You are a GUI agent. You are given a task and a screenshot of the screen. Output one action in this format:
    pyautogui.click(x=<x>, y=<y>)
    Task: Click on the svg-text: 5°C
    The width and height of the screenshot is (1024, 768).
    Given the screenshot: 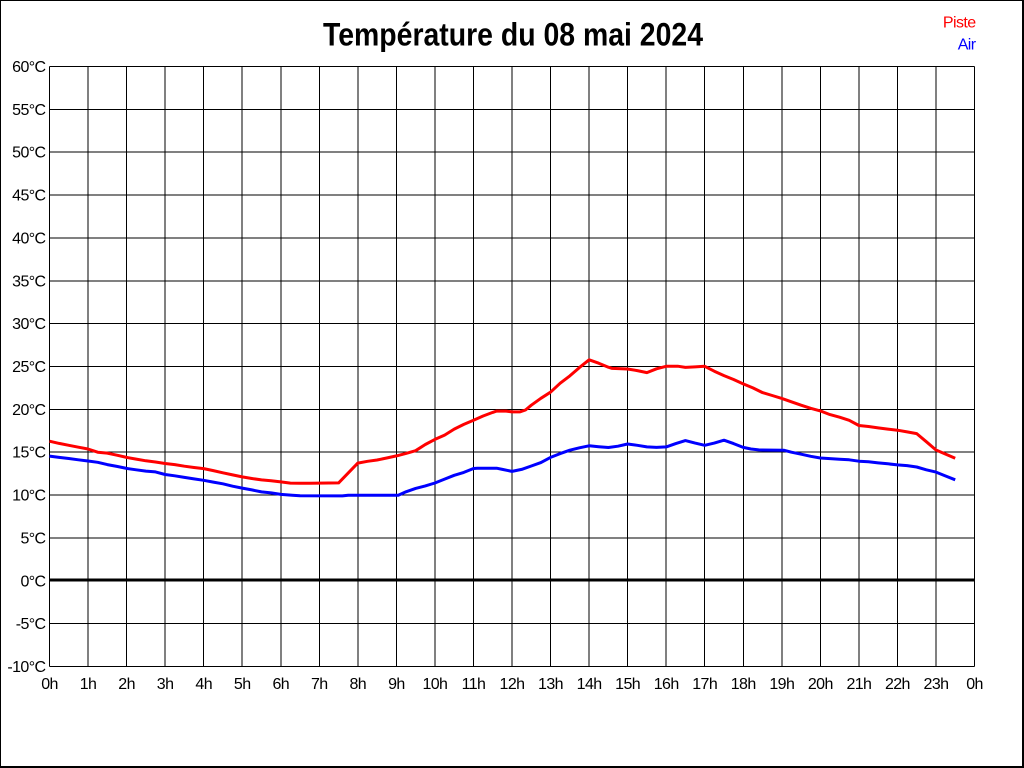 What is the action you would take?
    pyautogui.click(x=32, y=538)
    